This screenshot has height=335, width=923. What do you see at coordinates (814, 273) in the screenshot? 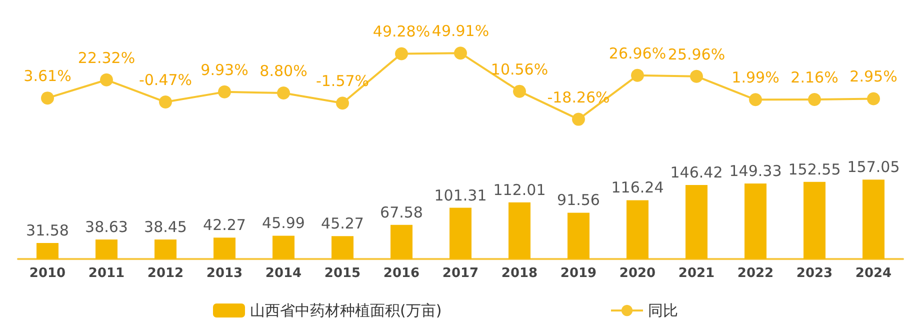
I see `x-tick-label: 2023` at bounding box center [814, 273].